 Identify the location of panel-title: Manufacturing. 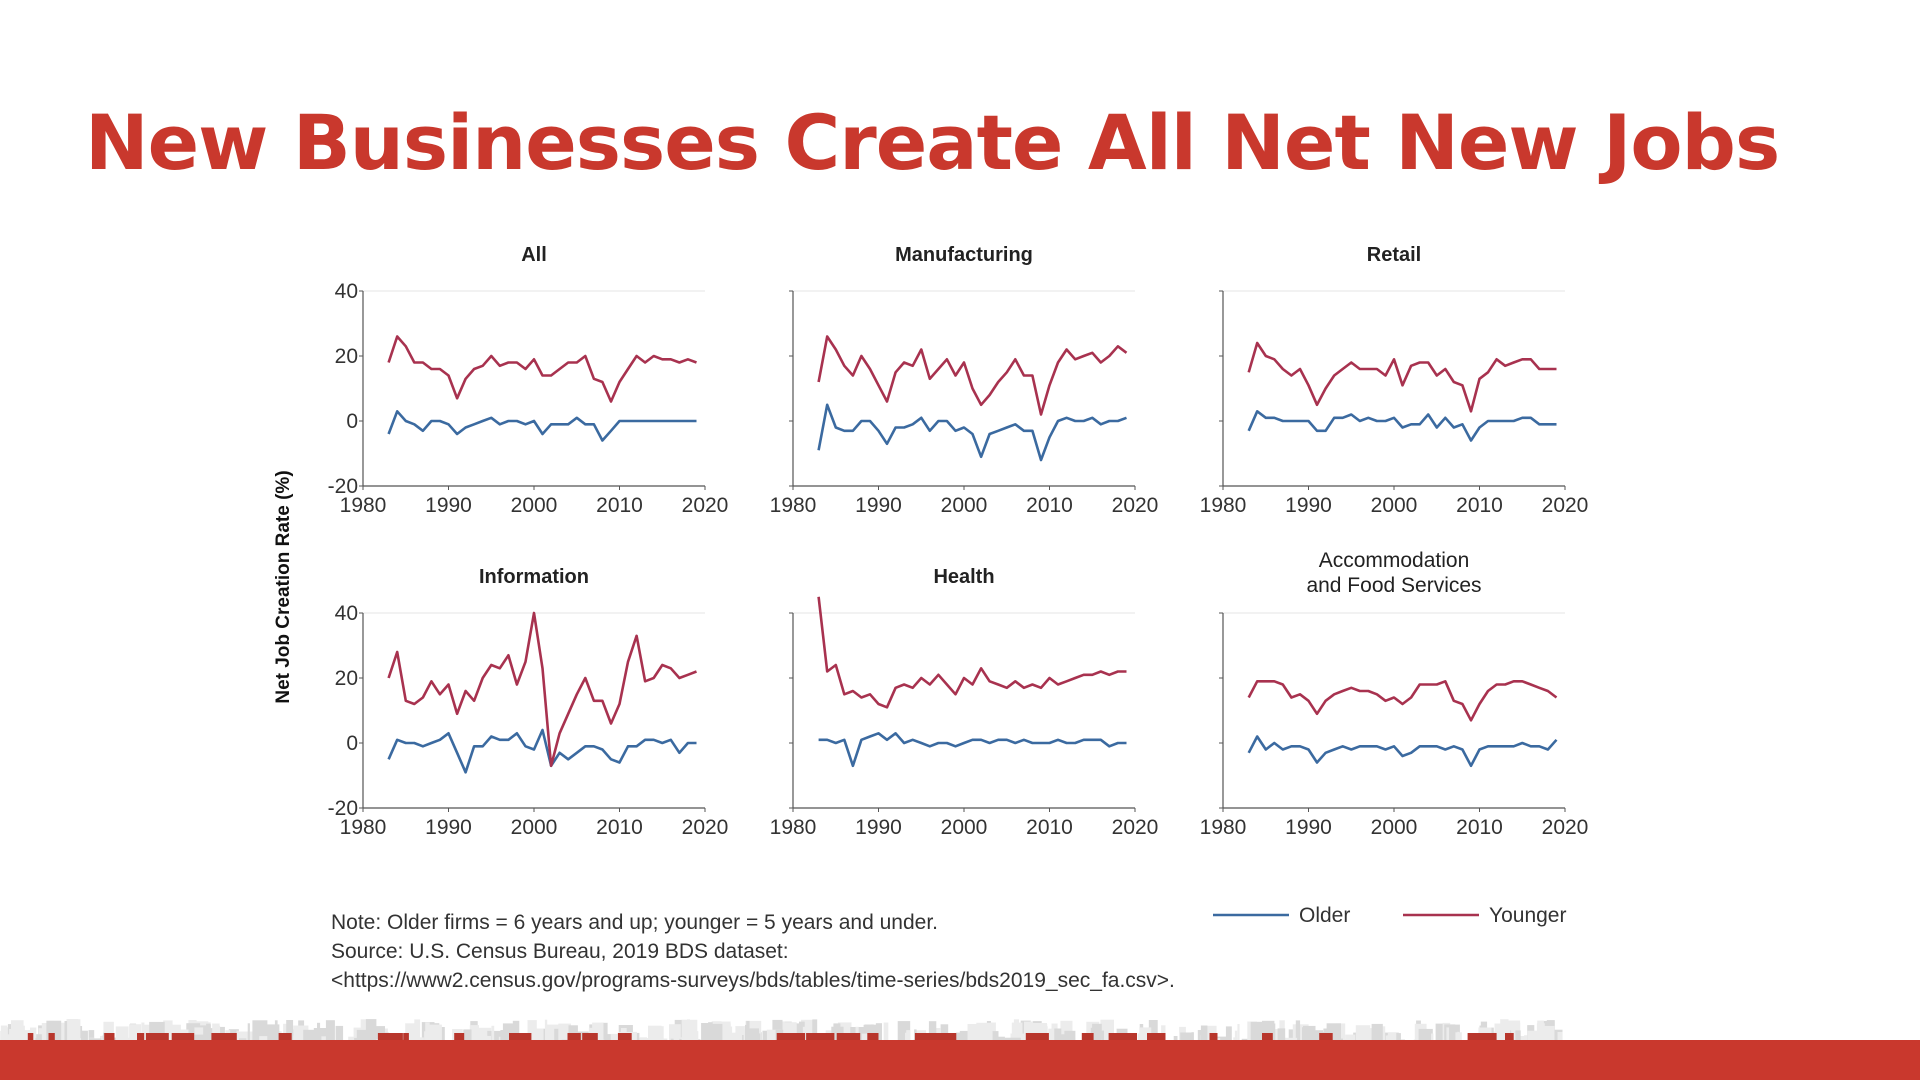
(964, 255).